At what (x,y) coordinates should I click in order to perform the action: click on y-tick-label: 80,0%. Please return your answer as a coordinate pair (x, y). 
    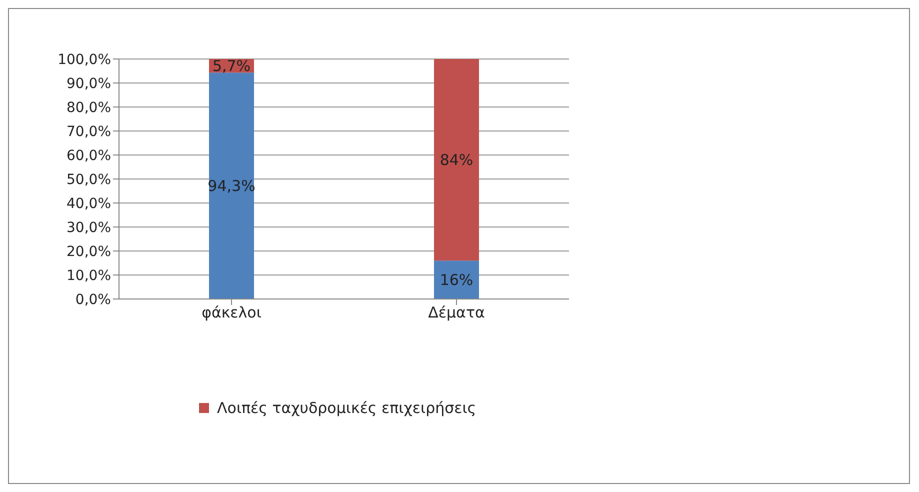
    Looking at the image, I should click on (88, 108).